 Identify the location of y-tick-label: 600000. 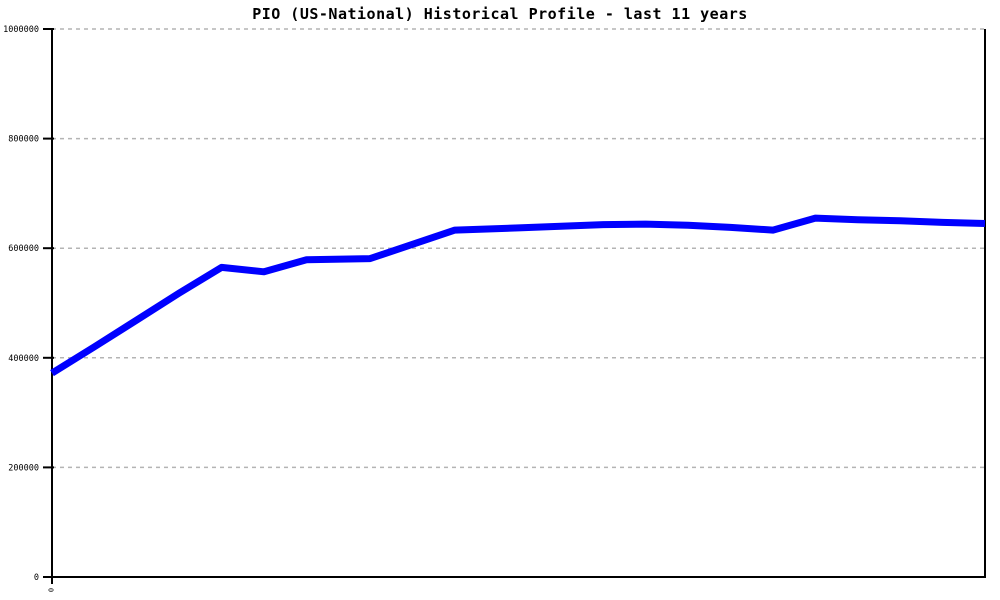
(23, 249).